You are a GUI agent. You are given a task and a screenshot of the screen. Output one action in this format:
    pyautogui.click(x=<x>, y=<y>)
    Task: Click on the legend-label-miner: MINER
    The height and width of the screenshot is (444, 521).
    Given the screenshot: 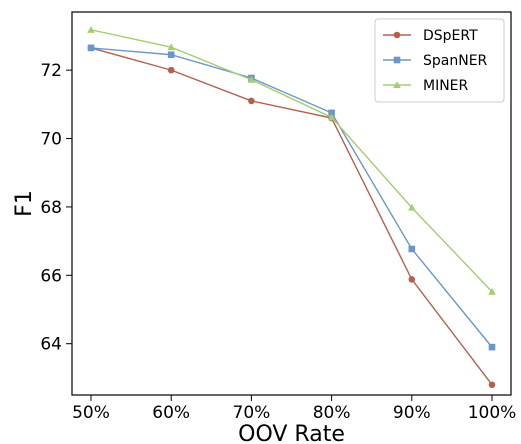 What is the action you would take?
    pyautogui.click(x=446, y=86)
    